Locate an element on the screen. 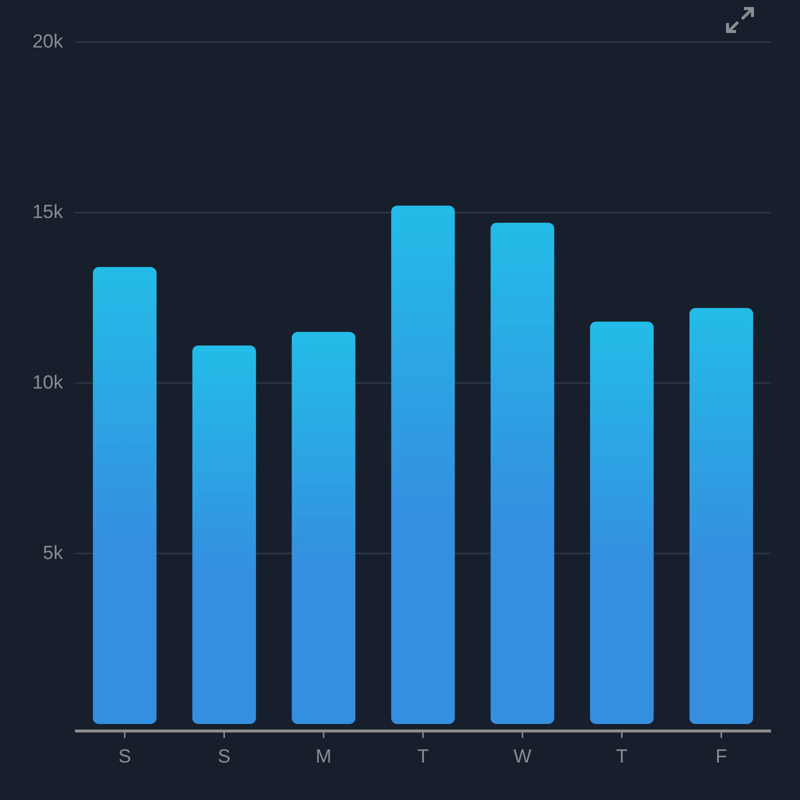 This screenshot has width=800, height=800. x-tick-label: F is located at coordinates (721, 757).